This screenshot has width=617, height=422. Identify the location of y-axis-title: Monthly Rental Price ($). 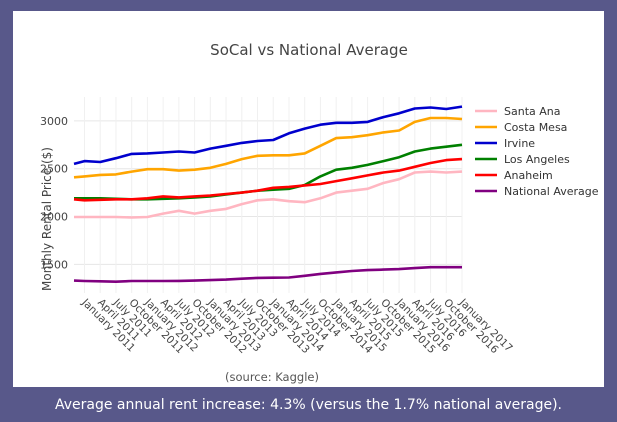
(47, 219).